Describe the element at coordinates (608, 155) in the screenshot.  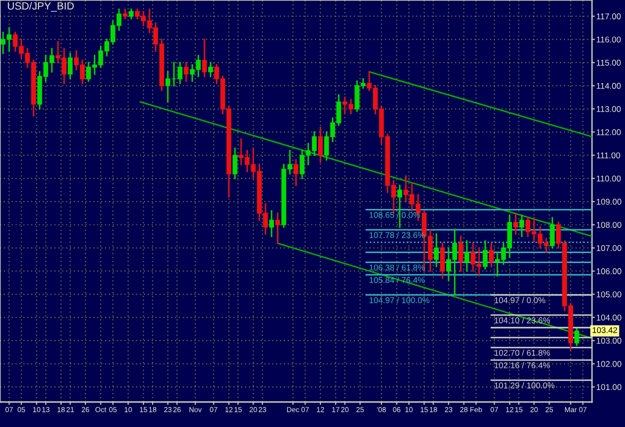
I see `y-tick-label: 111.00` at that location.